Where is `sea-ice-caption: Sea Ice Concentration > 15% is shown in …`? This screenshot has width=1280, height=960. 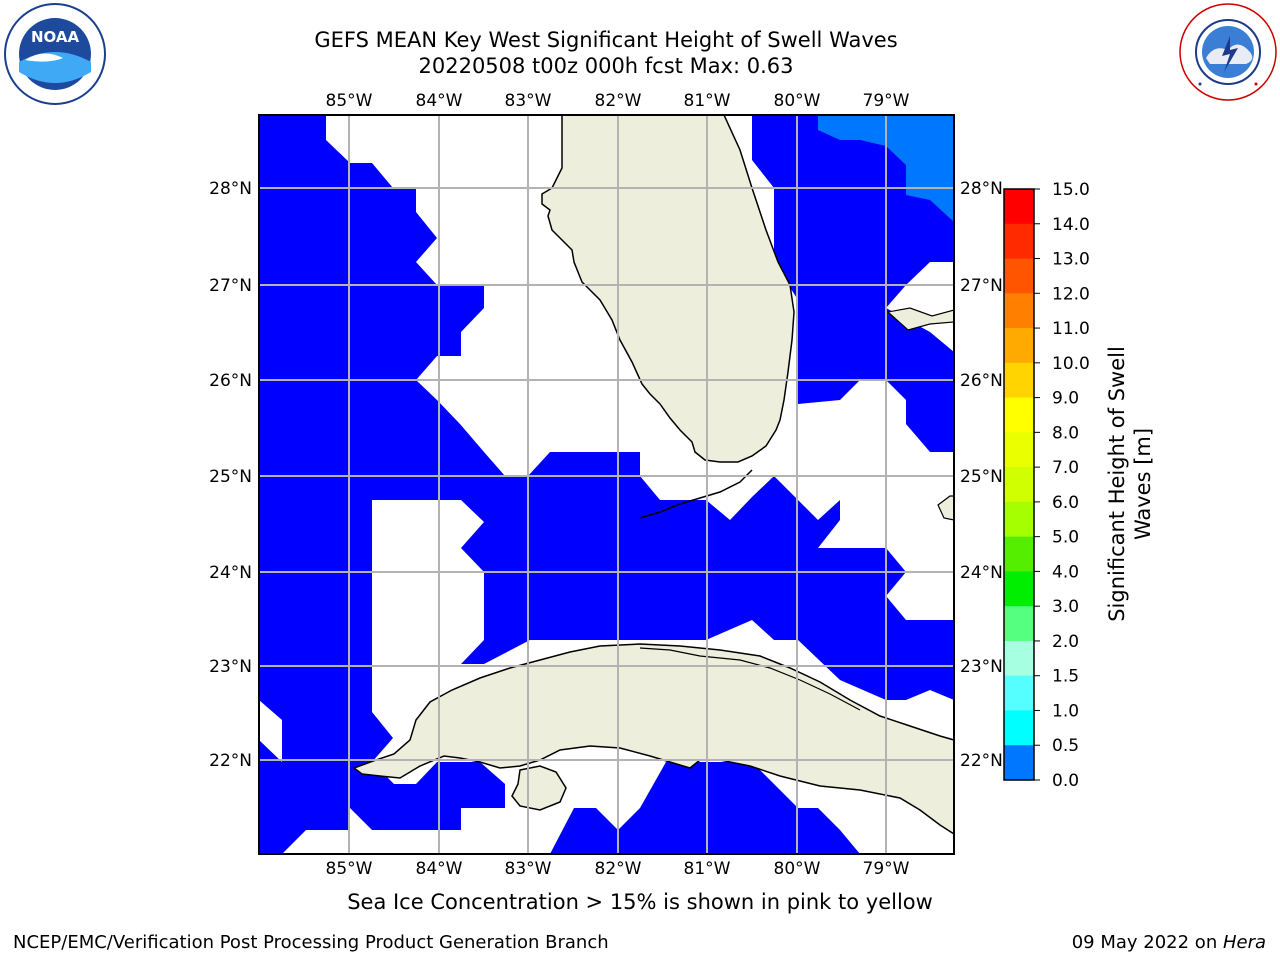 sea-ice-caption: Sea Ice Concentration > 15% is shown in … is located at coordinates (640, 902).